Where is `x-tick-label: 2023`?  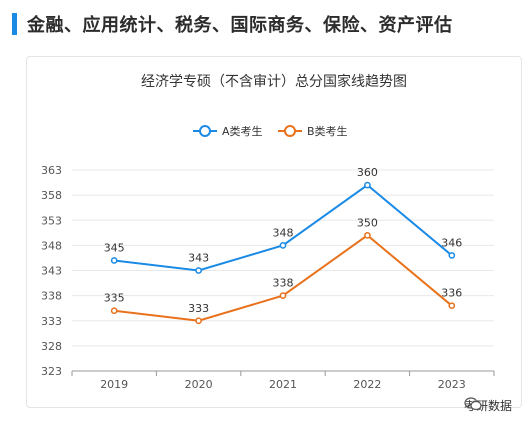
x-tick-label: 2023 is located at coordinates (452, 384).